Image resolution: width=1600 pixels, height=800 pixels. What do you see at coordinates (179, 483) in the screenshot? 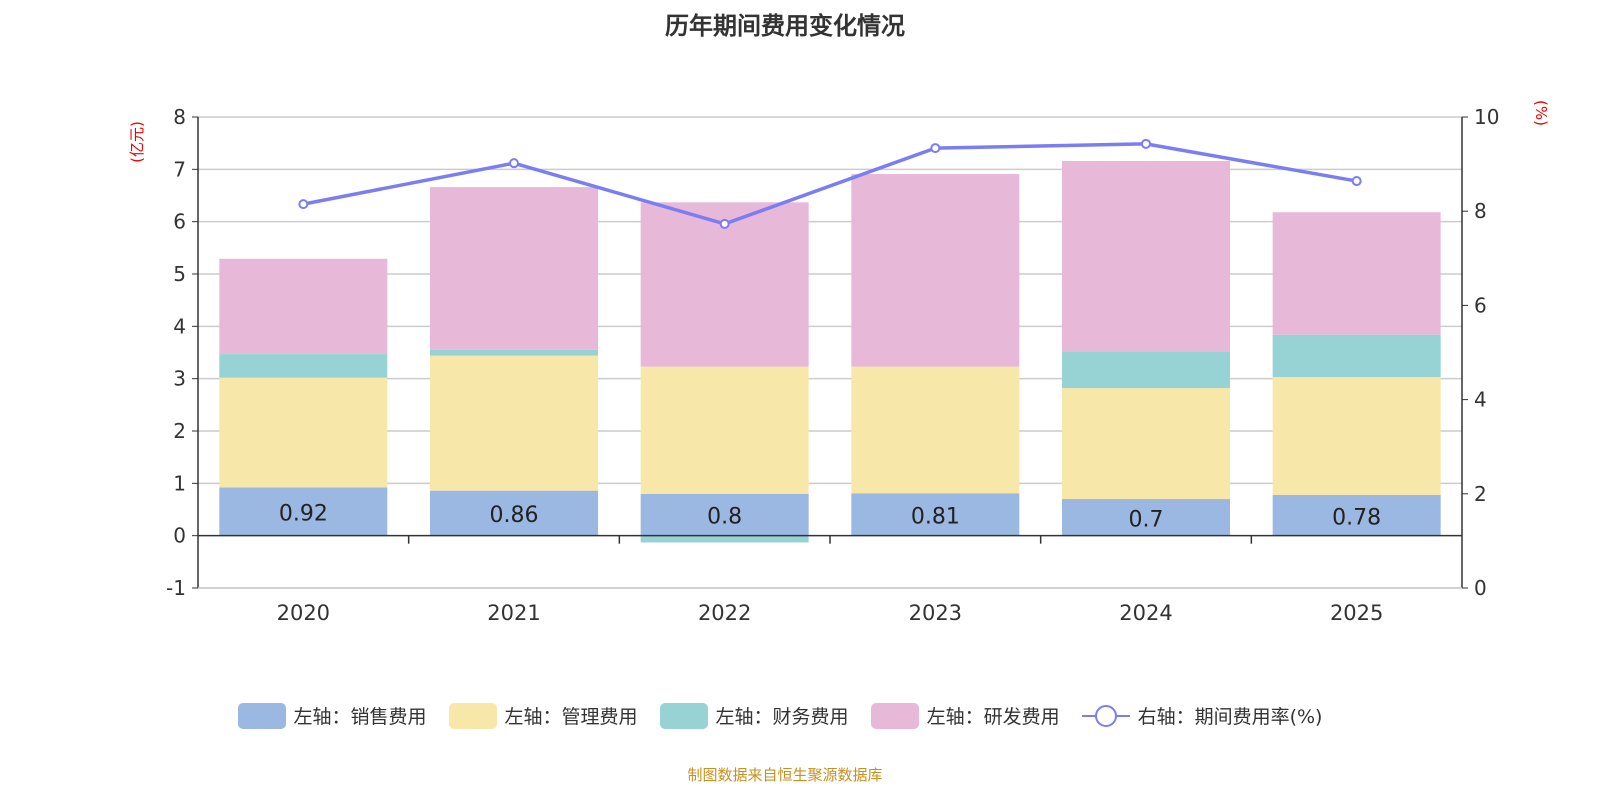
I see `y-tick-label-left: 1` at bounding box center [179, 483].